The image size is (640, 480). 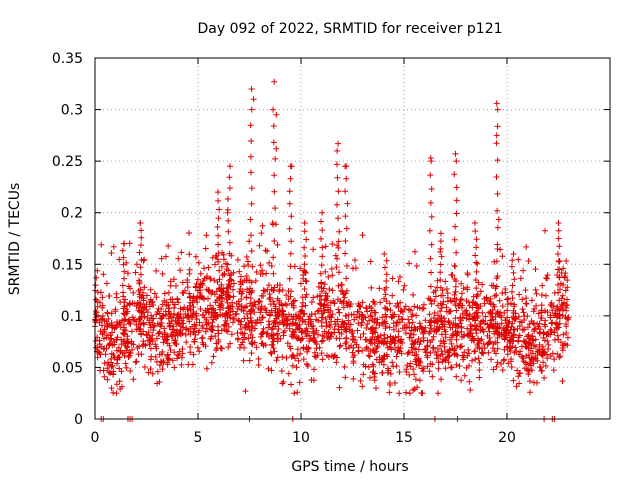 What do you see at coordinates (507, 438) in the screenshot?
I see `x-tick-label: 20` at bounding box center [507, 438].